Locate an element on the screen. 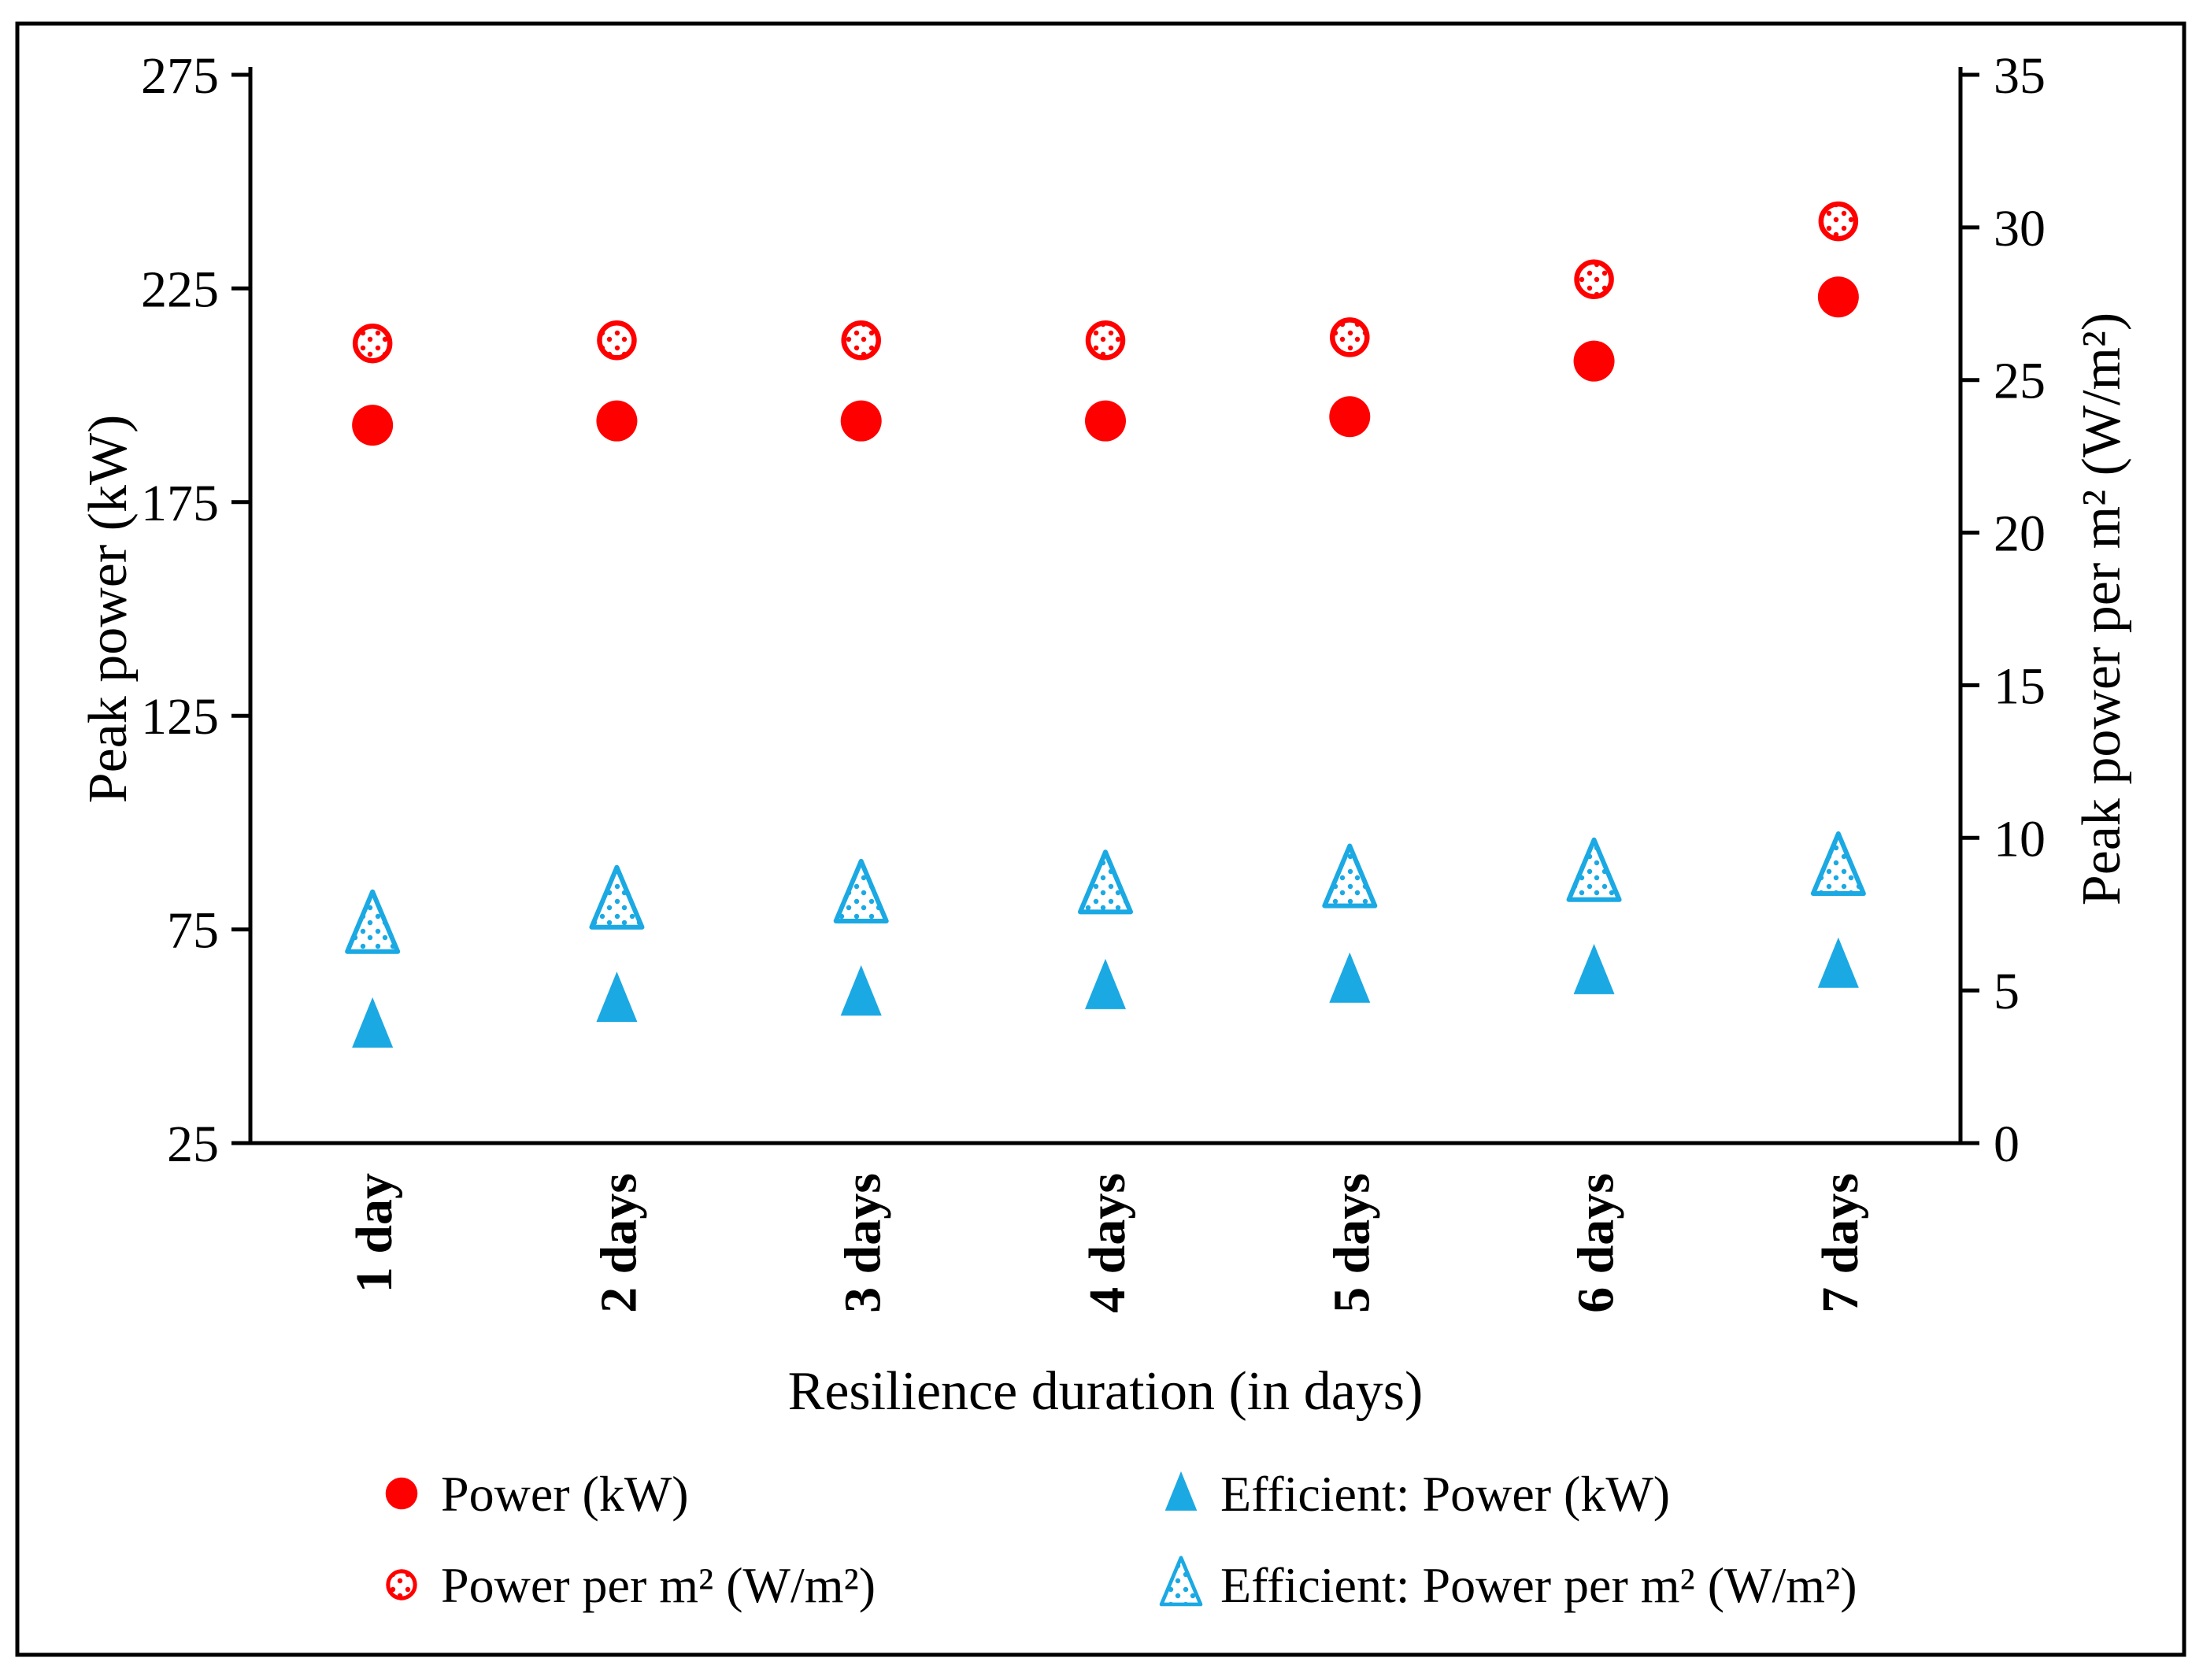 The image size is (2203, 1680). legend-item: Power (kW) is located at coordinates (537, 1494).